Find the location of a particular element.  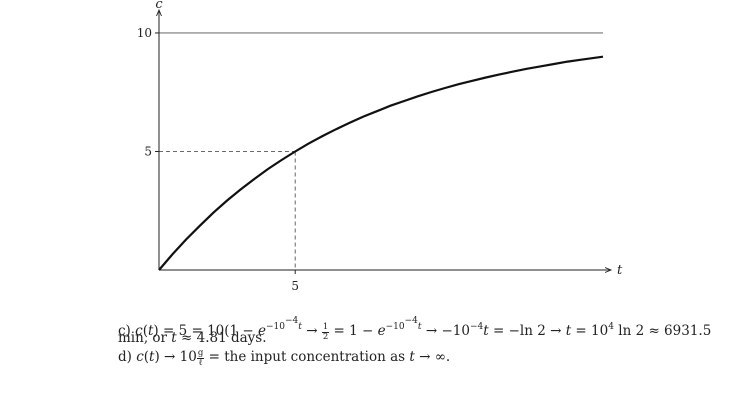

exp-base: −10 is located at coordinates (276, 327).